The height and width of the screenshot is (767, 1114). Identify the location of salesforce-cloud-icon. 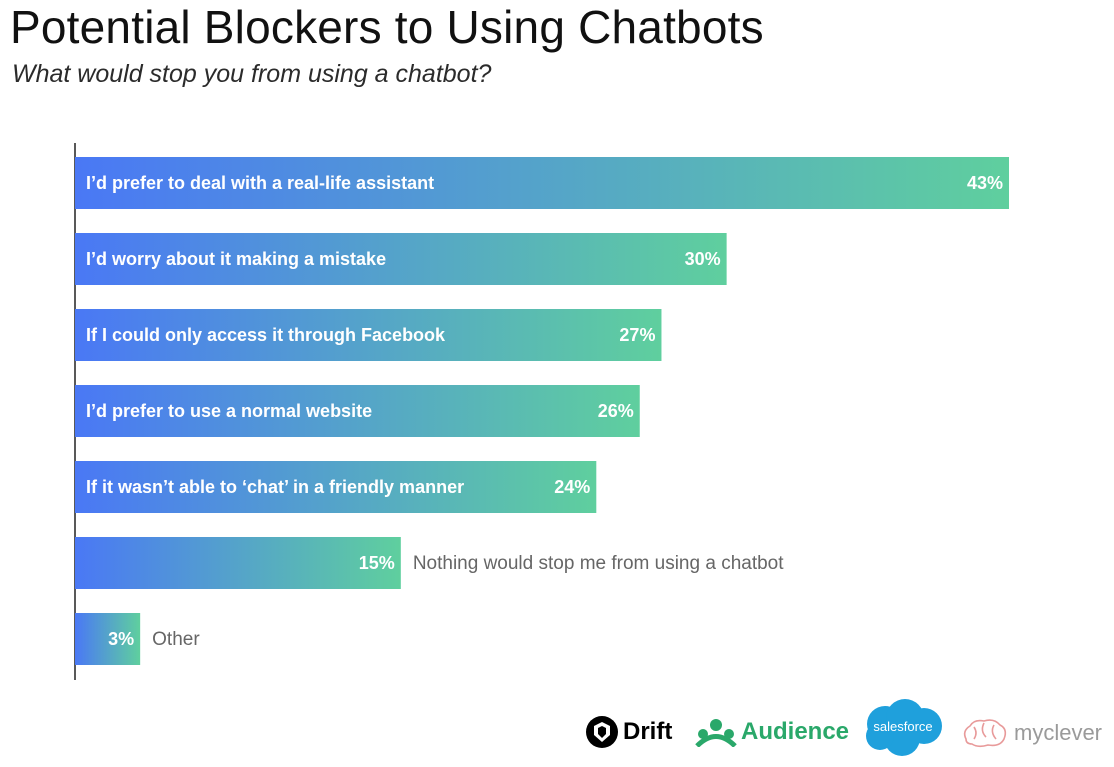
(904, 727).